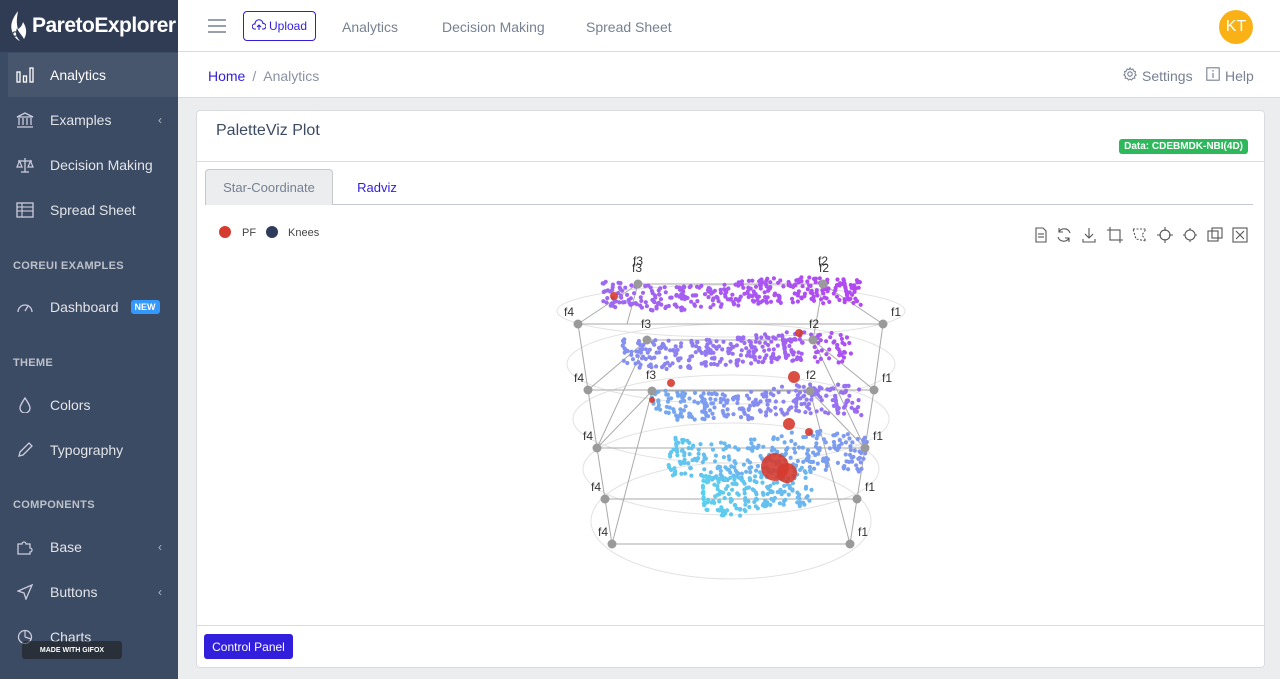  I want to click on sidebar-item-typography: Typography, so click(89, 450).